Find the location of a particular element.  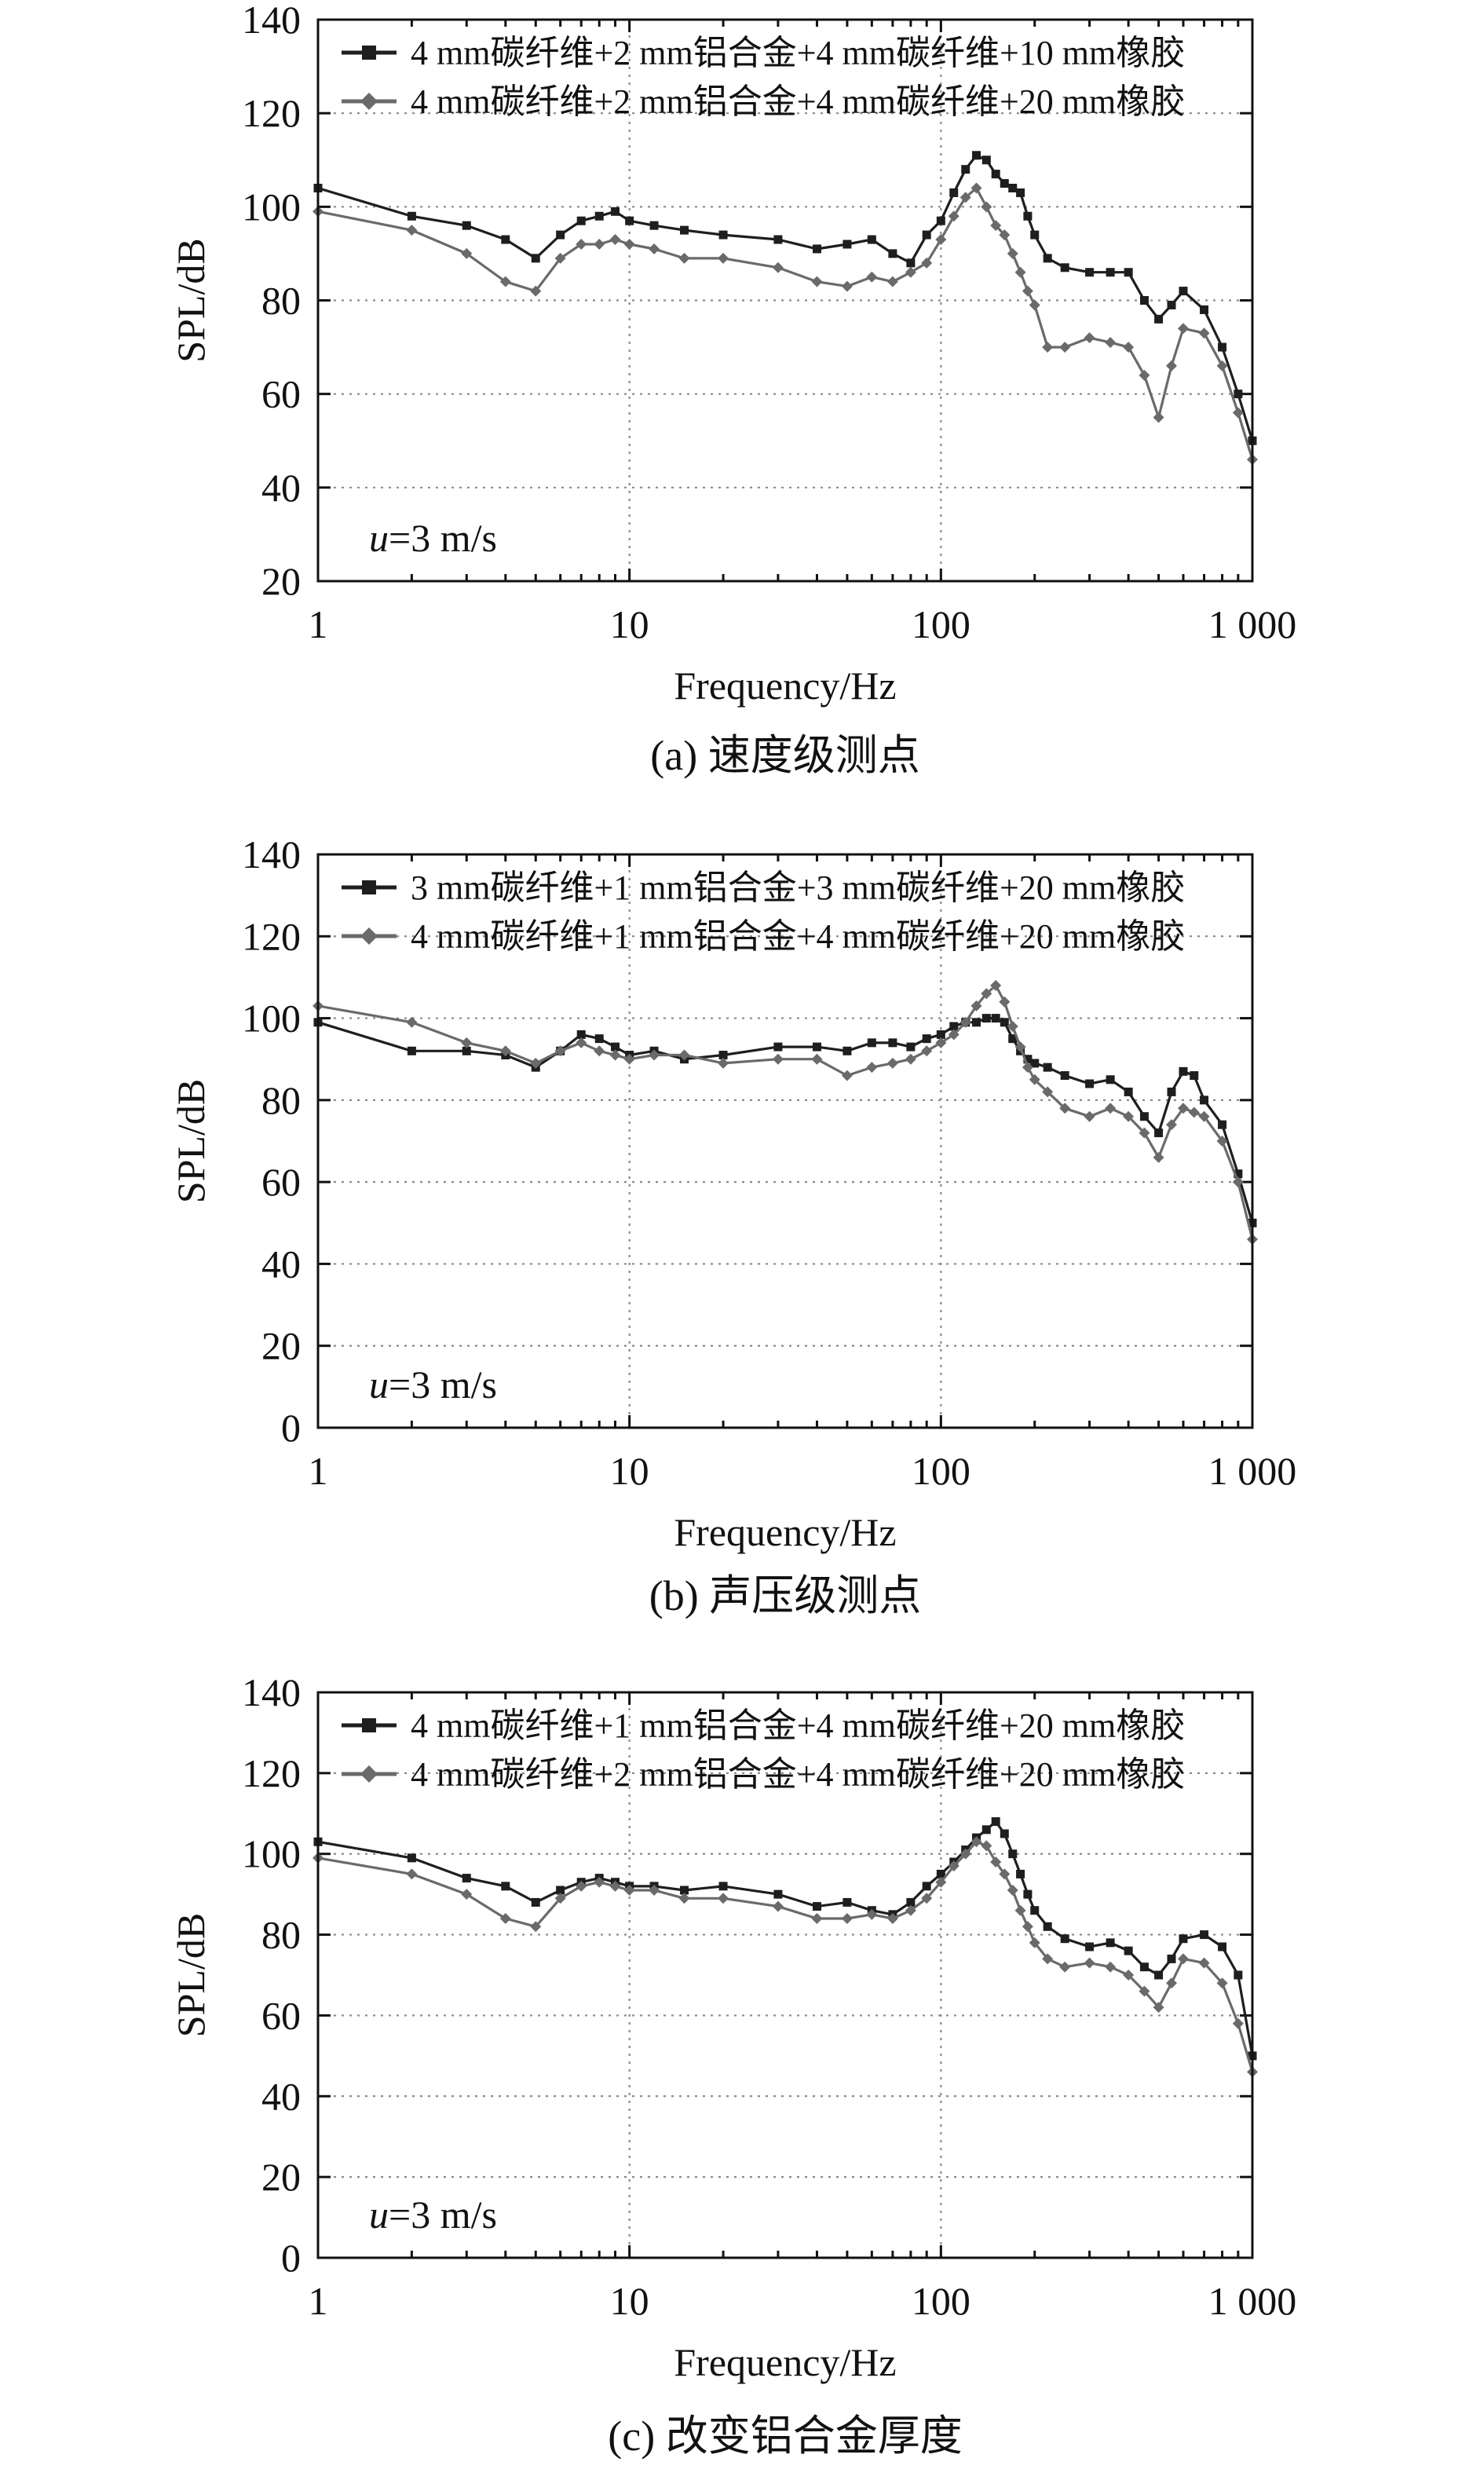

x-tick-label: 1 000 is located at coordinates (1253, 1471).